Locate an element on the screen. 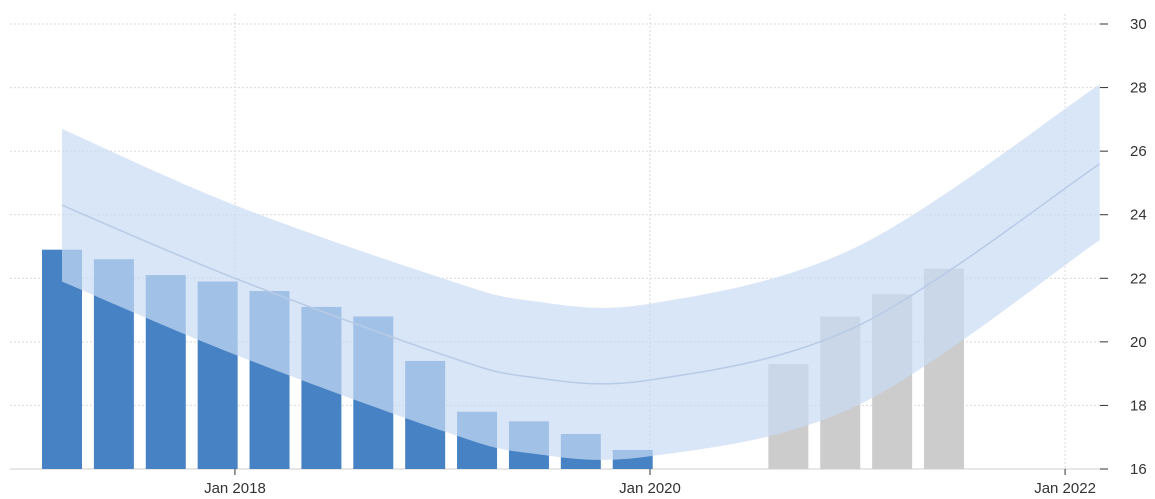 This screenshot has height=499, width=1155. y-tick-label: 20 is located at coordinates (1138, 342).